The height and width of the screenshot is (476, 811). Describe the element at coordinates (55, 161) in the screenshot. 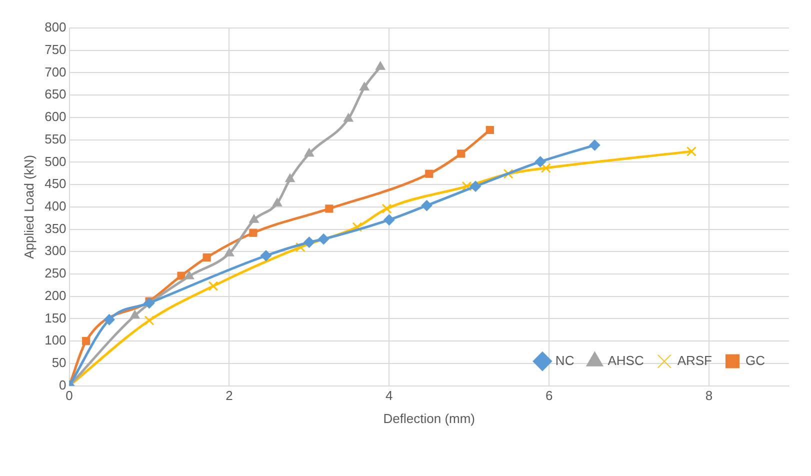

I see `y-tick-label: 500` at that location.